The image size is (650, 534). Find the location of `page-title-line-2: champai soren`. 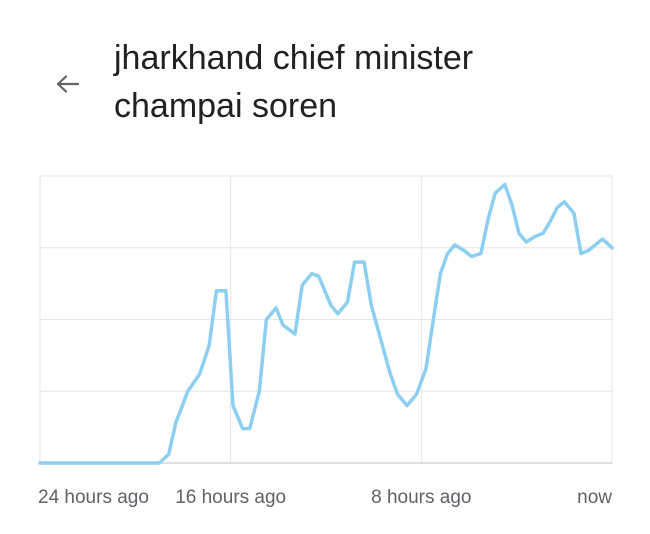

page-title-line-2: champai soren is located at coordinates (226, 106).